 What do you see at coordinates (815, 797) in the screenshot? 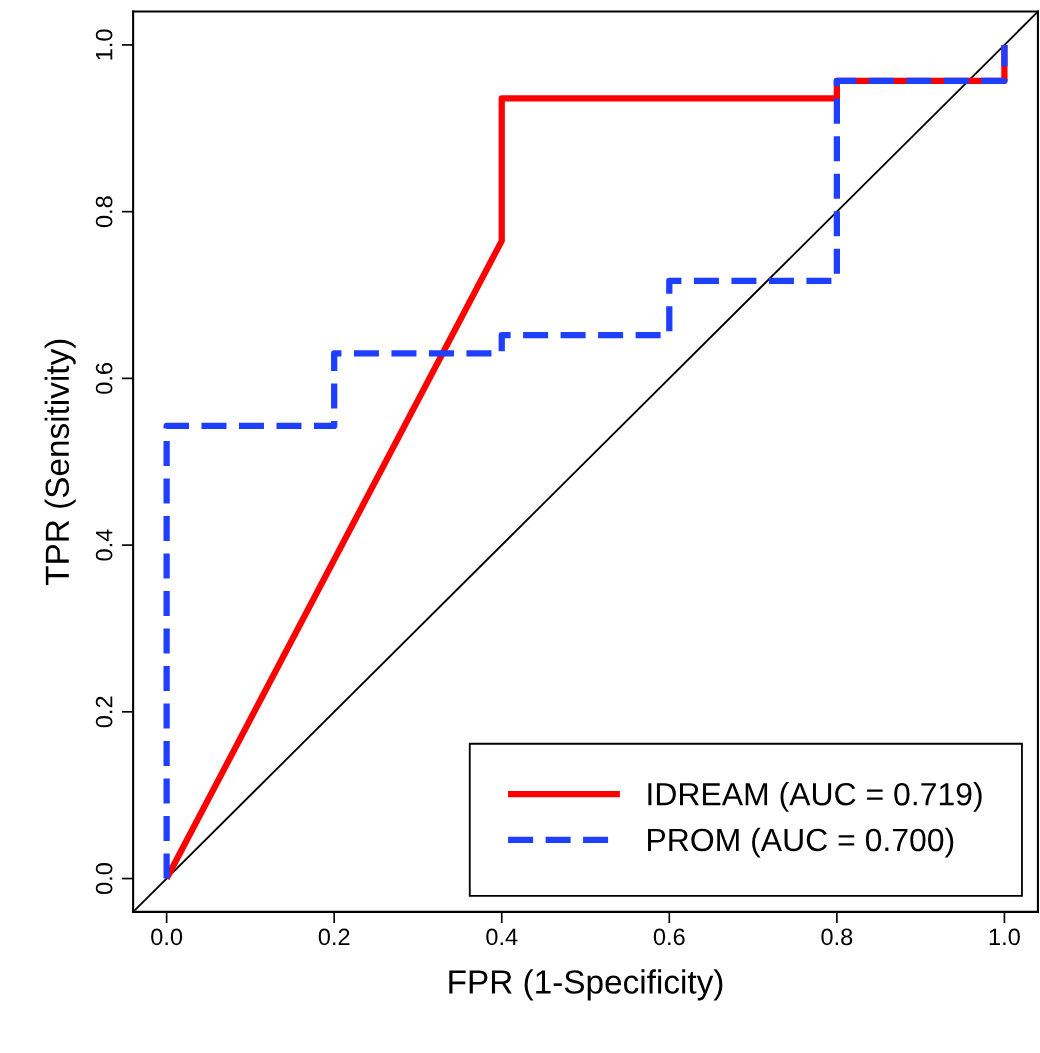
I see `legend-label: IDREAM (AUC = 0.719)` at bounding box center [815, 797].